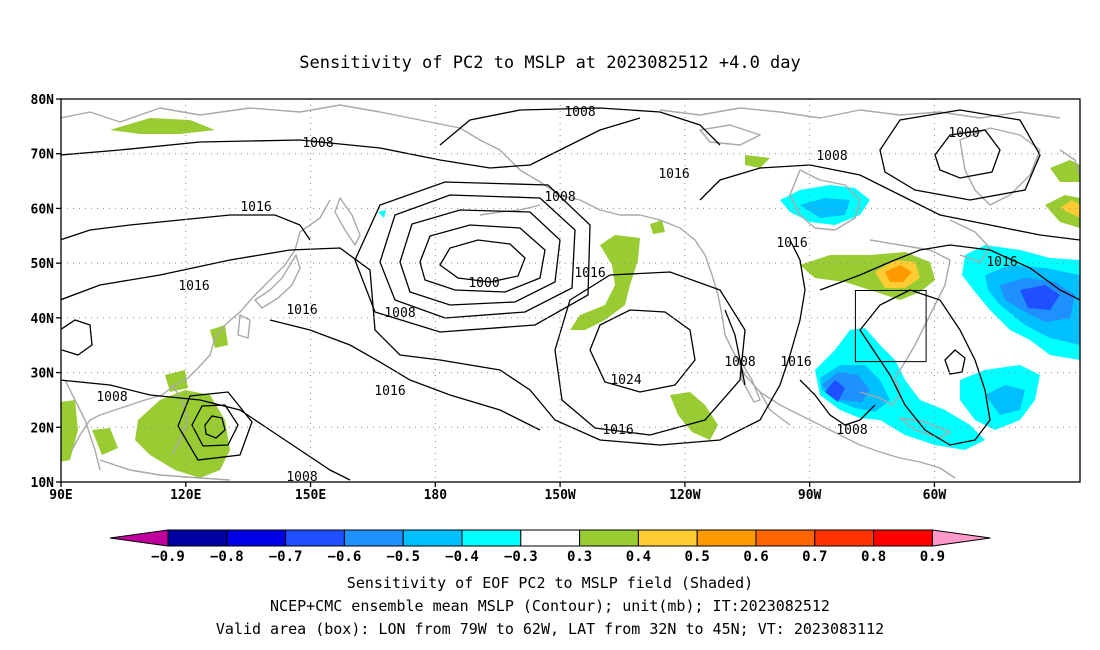 The width and height of the screenshot is (1100, 650). Describe the element at coordinates (436, 495) in the screenshot. I see `lon-tick-label: 180` at that location.